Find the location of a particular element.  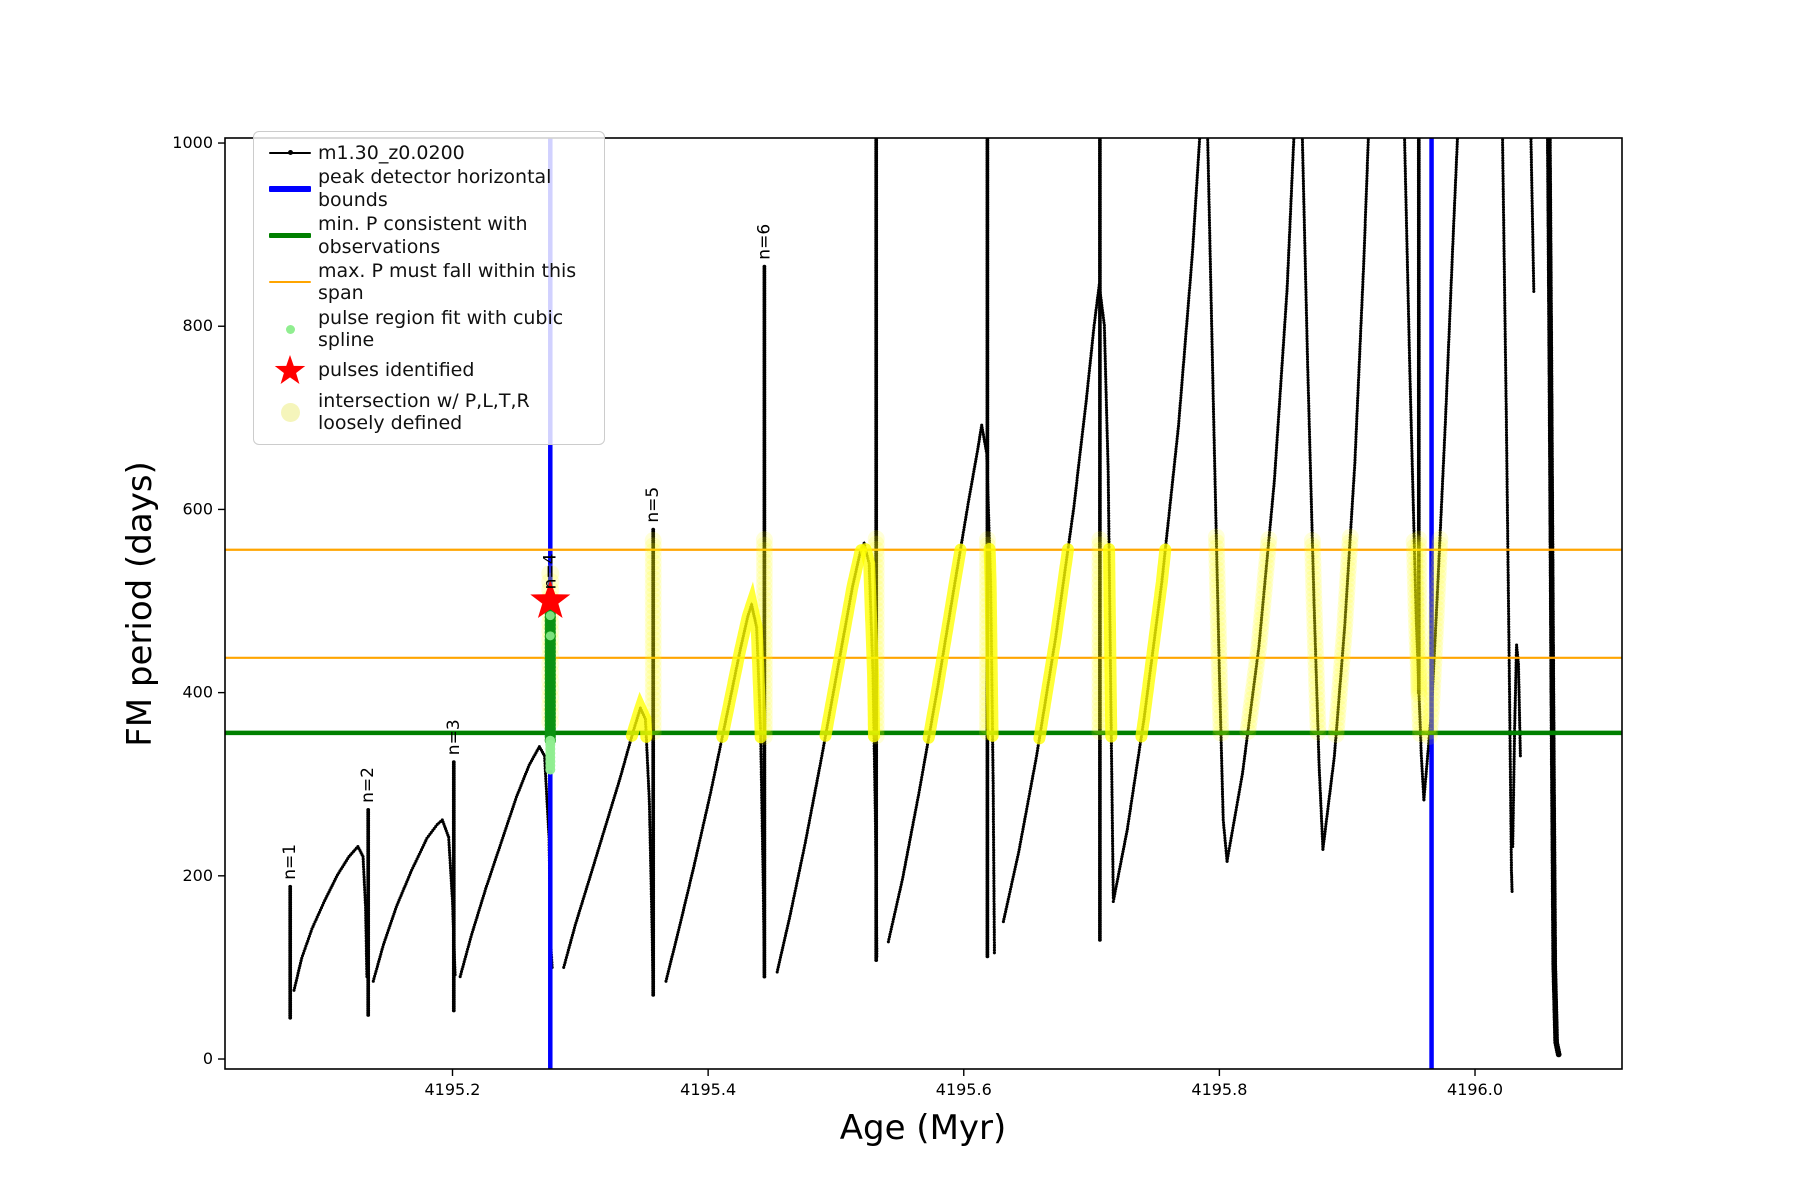

peak-label: n=1 is located at coordinates (290, 862).